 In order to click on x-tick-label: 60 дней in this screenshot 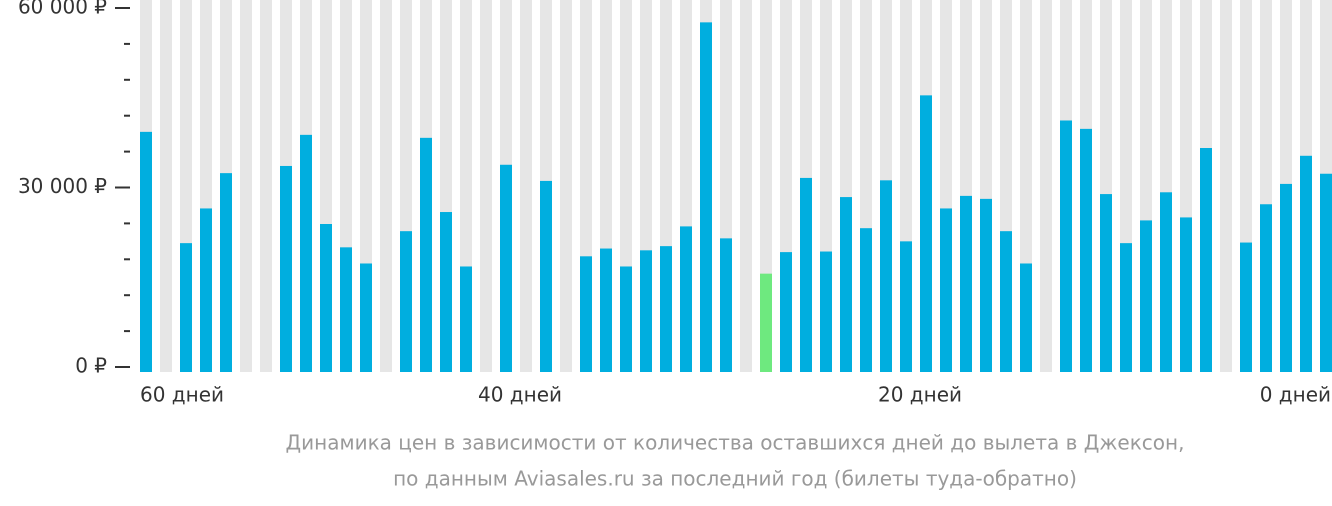, I will do `click(182, 395)`.